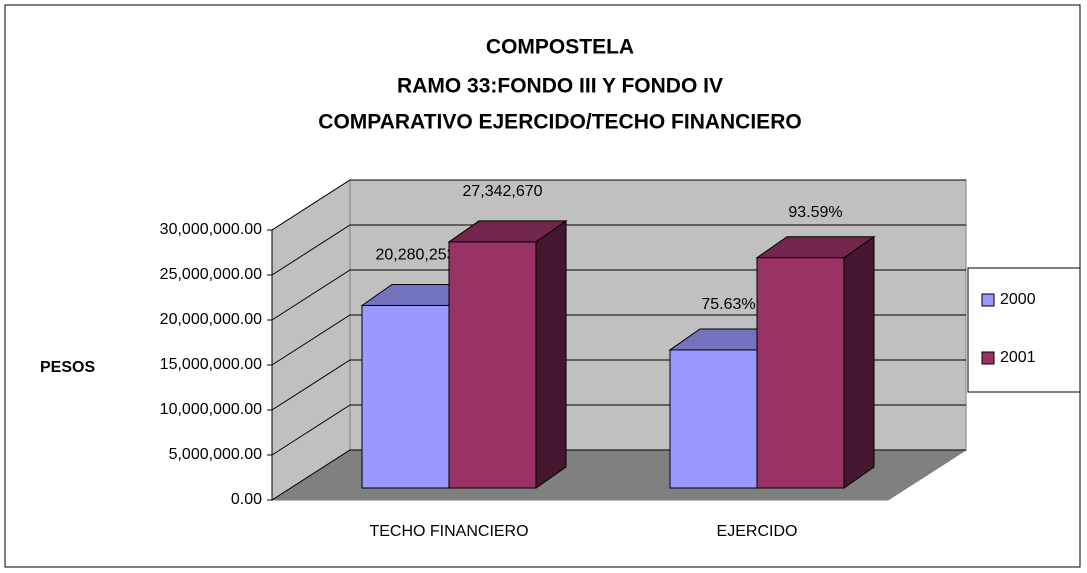 This screenshot has height=573, width=1087. Describe the element at coordinates (1018, 299) in the screenshot. I see `legend-label: 2000` at that location.